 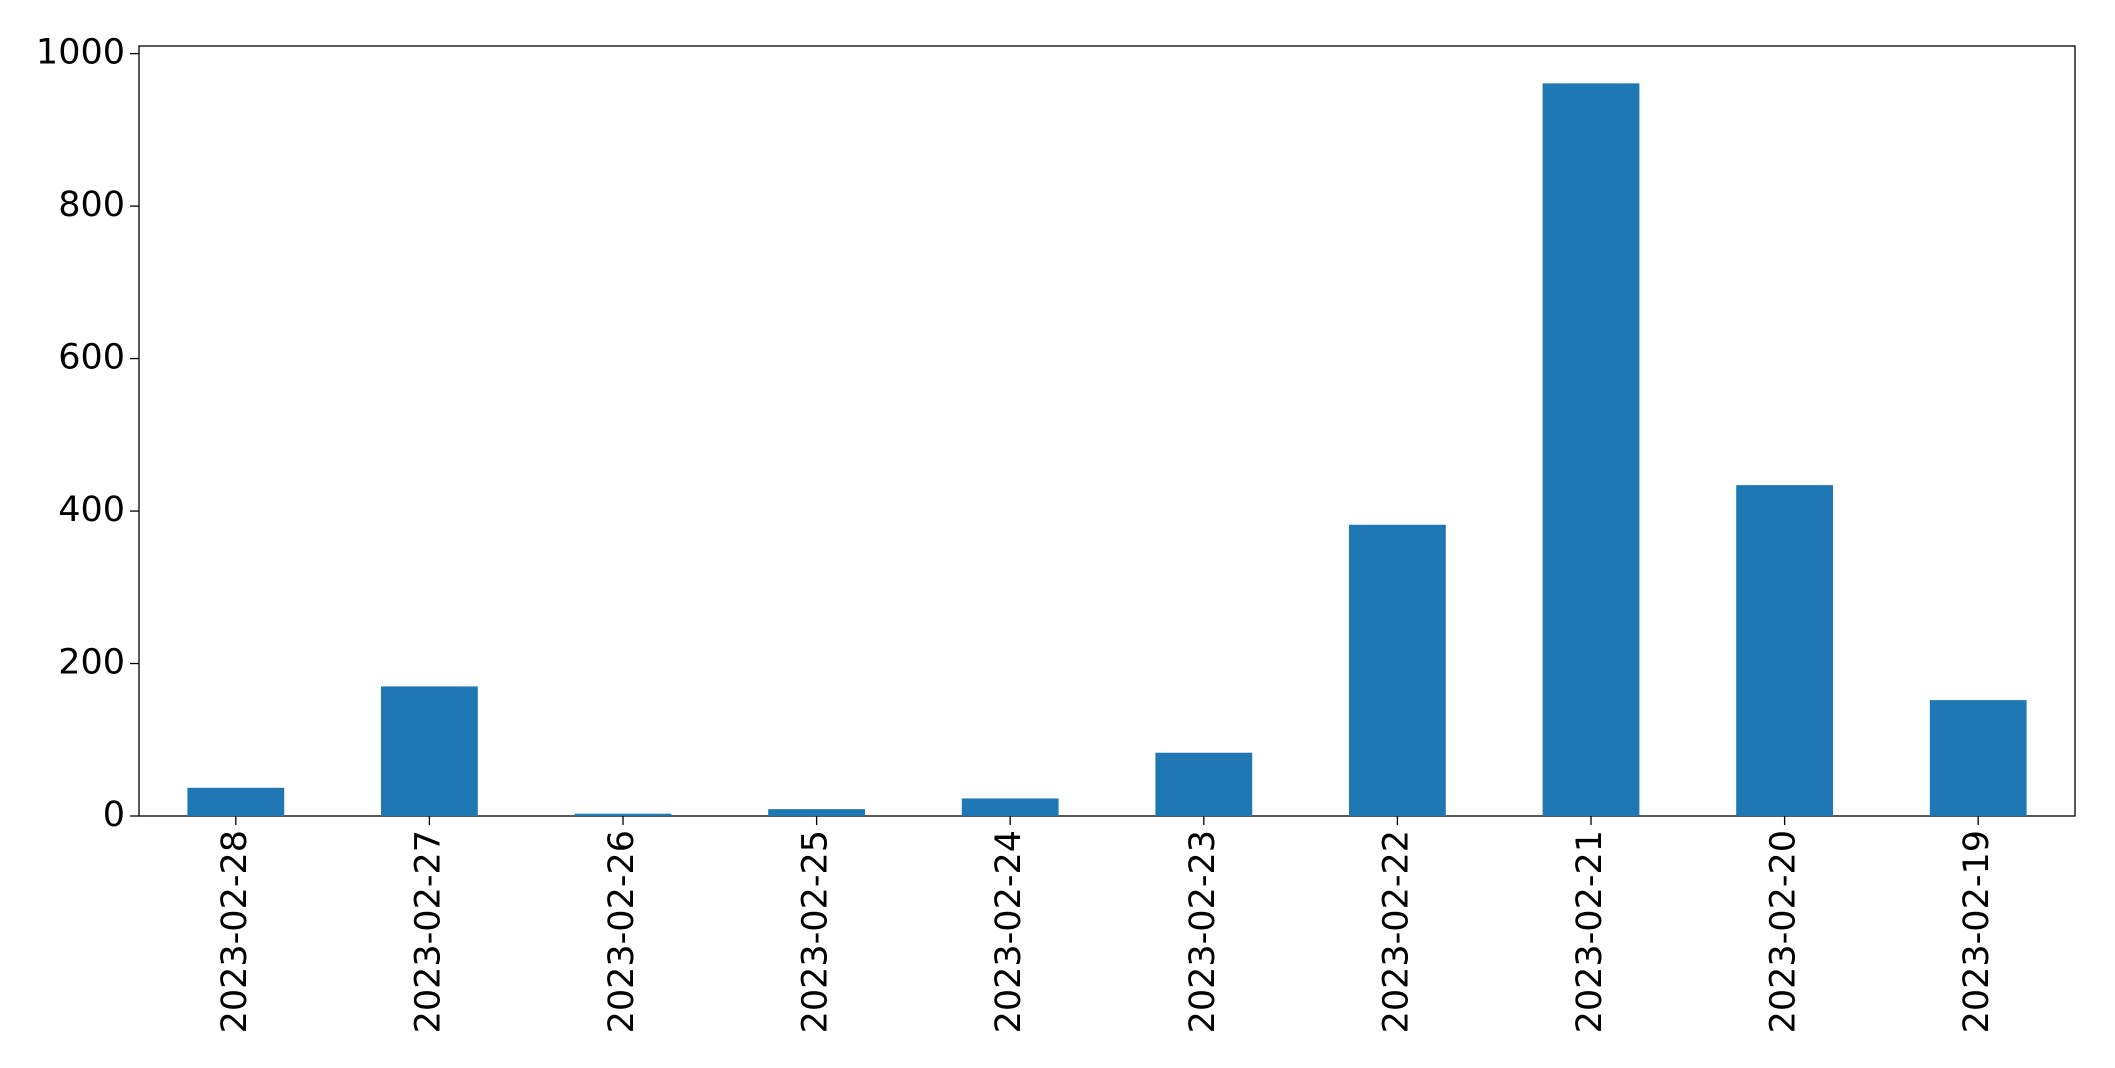 What do you see at coordinates (80, 53) in the screenshot?
I see `y-tick-label: 1000` at bounding box center [80, 53].